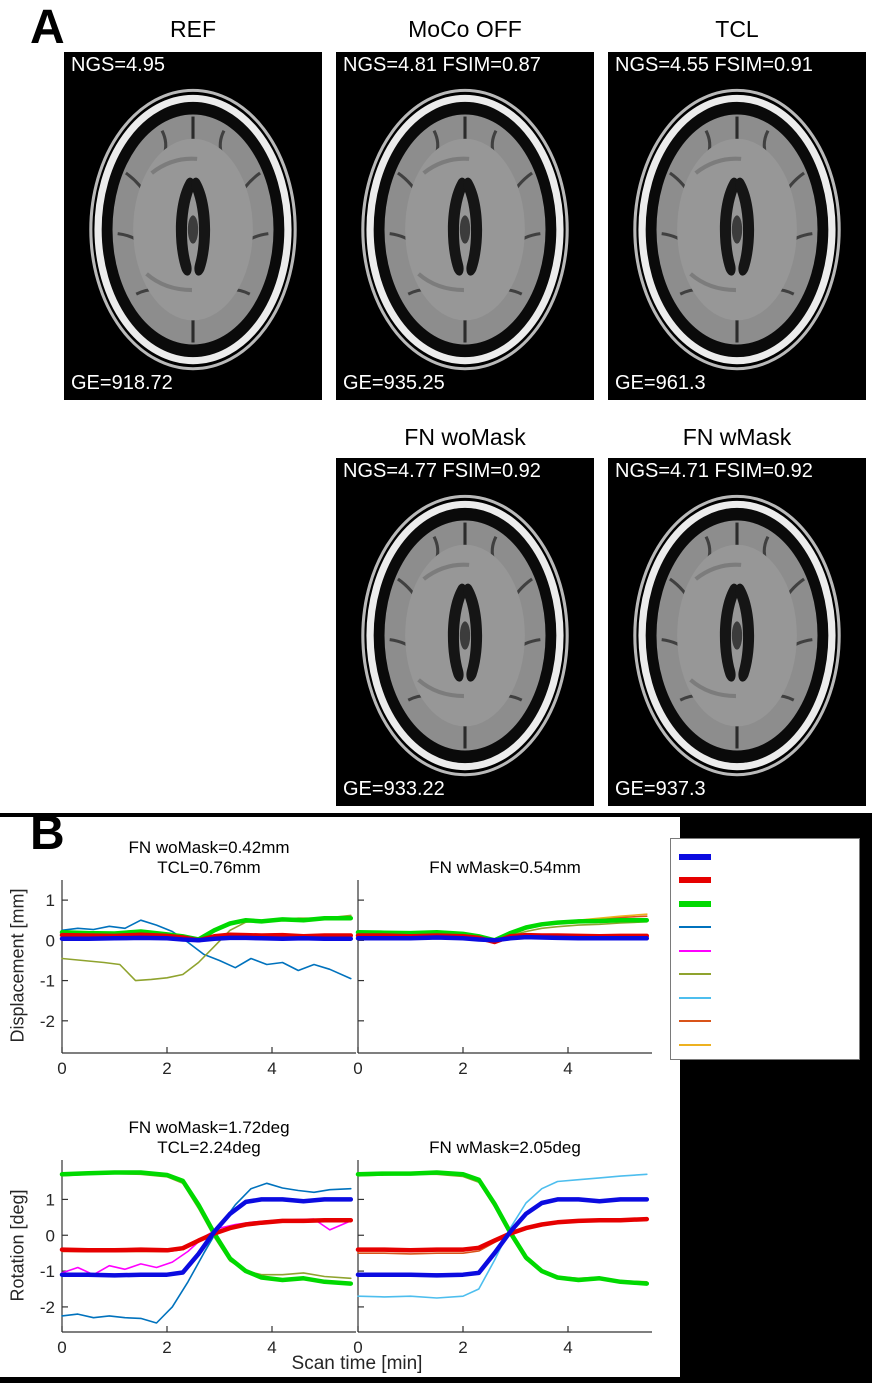 This screenshot has width=872, height=1386. What do you see at coordinates (714, 65) in the screenshot?
I see `metric-top: NGS=4.55 FSIM=0.91` at bounding box center [714, 65].